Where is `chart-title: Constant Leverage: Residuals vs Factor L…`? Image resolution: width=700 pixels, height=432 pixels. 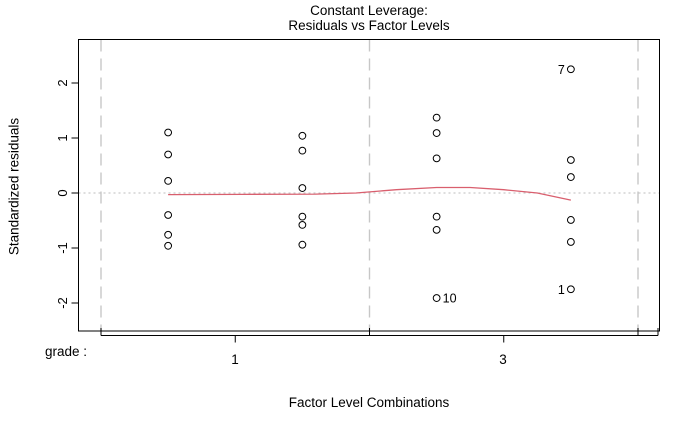
chart-title: Constant Leverage: Residuals vs Factor L… is located at coordinates (369, 18).